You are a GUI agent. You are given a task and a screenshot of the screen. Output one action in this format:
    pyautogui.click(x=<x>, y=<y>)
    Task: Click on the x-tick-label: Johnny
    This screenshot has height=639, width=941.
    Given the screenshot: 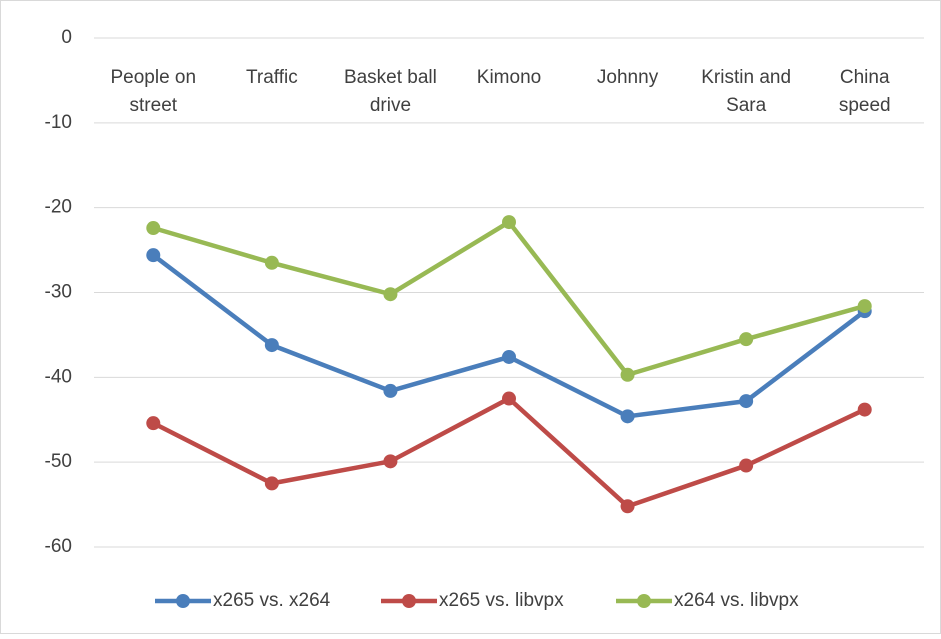 What is the action you would take?
    pyautogui.click(x=628, y=77)
    